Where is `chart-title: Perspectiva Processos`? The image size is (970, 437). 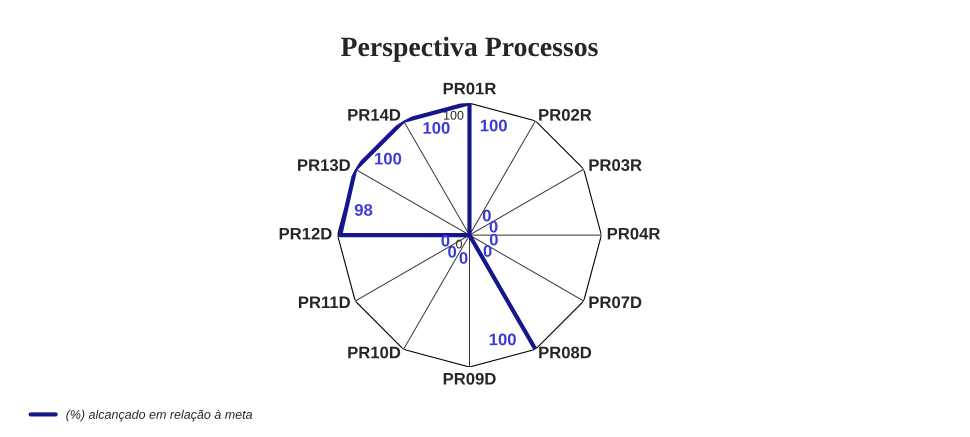
chart-title: Perspectiva Processos is located at coordinates (469, 49).